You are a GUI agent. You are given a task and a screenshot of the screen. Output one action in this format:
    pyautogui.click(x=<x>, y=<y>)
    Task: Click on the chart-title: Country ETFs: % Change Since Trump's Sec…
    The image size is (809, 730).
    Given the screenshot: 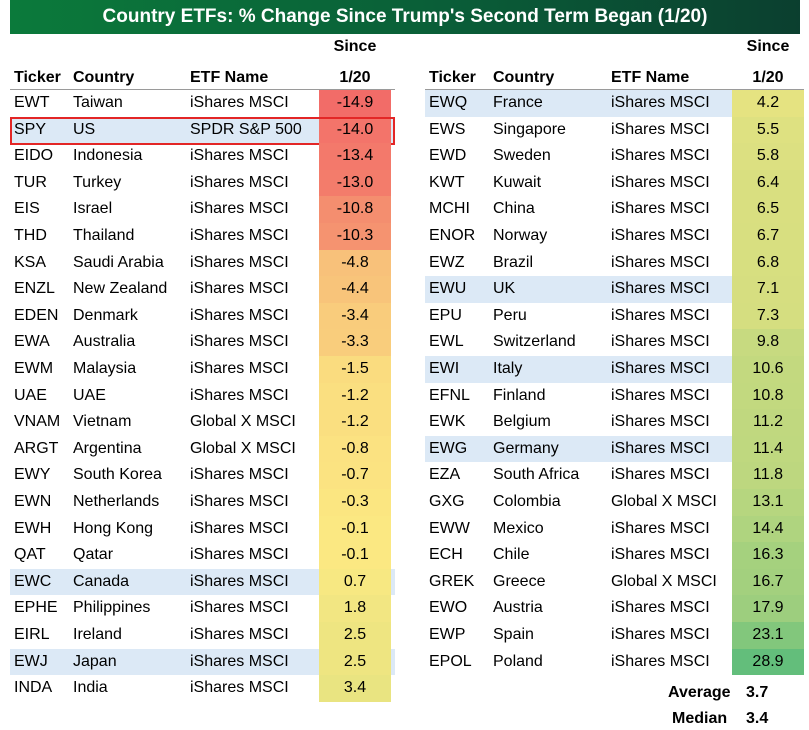 What is the action you would take?
    pyautogui.click(x=405, y=17)
    